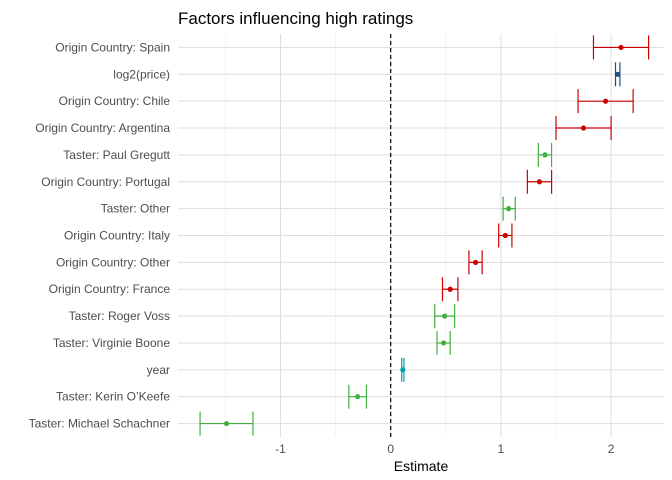  Describe the element at coordinates (117, 236) in the screenshot. I see `y-tick-label: Origin Country: Italy` at that location.